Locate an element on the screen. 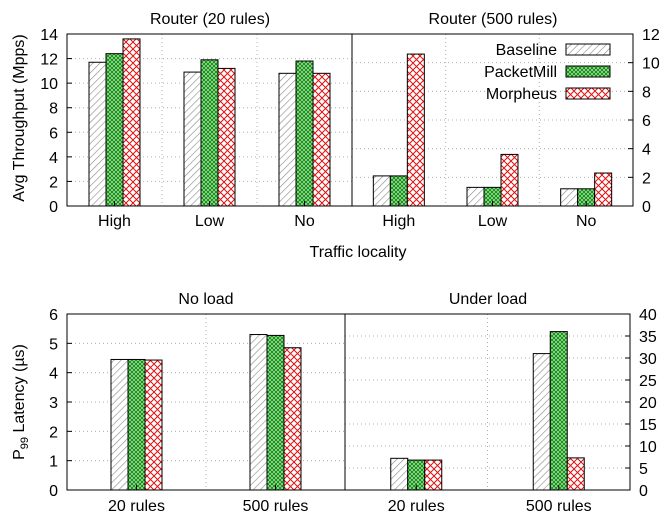 The image size is (670, 517). legend: Baseline PacketMill Morpheus is located at coordinates (547, 72).